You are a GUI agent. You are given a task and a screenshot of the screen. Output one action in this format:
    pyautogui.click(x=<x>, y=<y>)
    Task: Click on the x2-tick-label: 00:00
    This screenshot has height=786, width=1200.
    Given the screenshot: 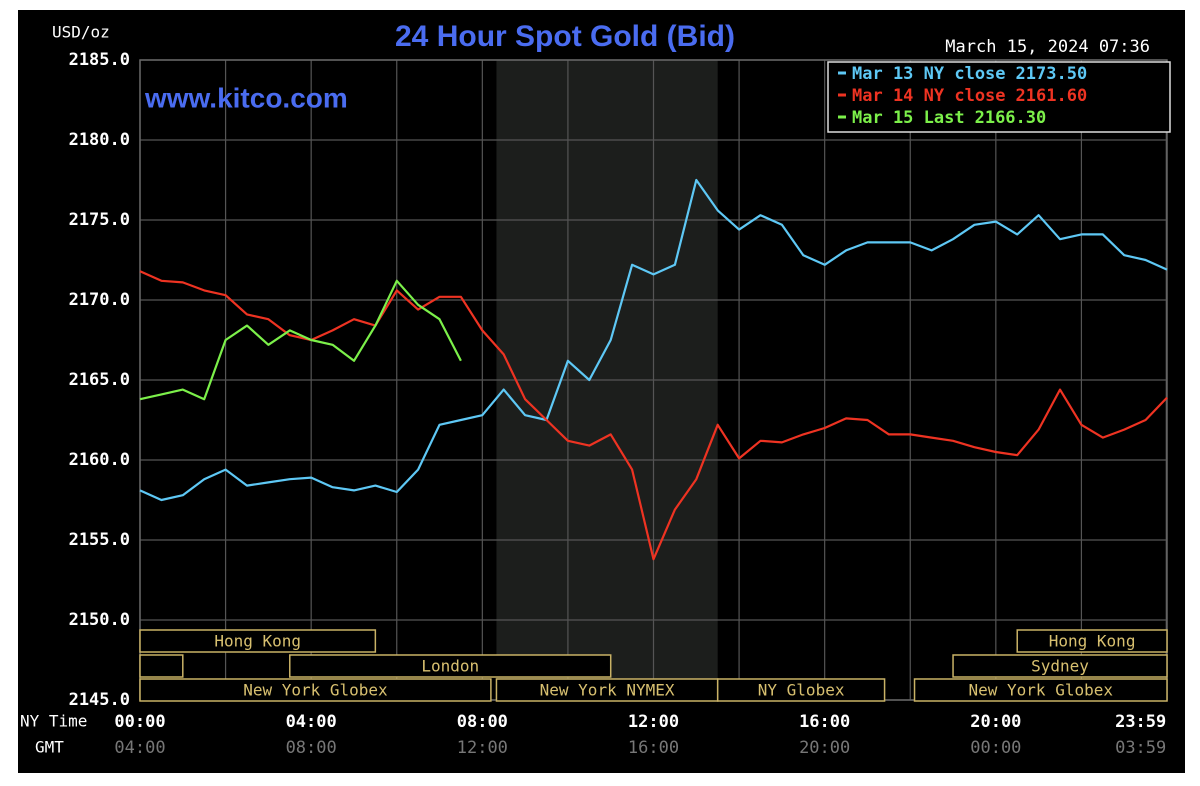 What is the action you would take?
    pyautogui.click(x=995, y=748)
    